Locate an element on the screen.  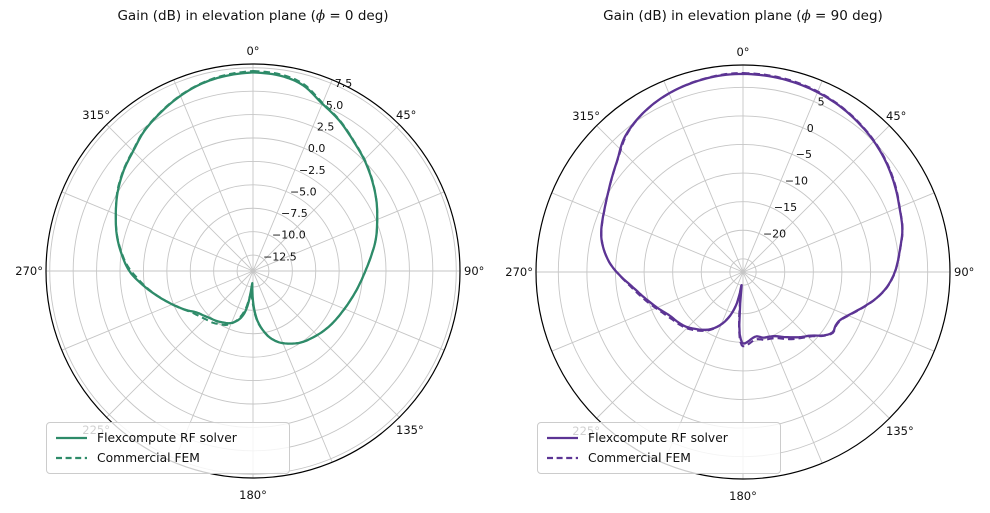
radial-tick-label: −10.0 is located at coordinates (289, 235).